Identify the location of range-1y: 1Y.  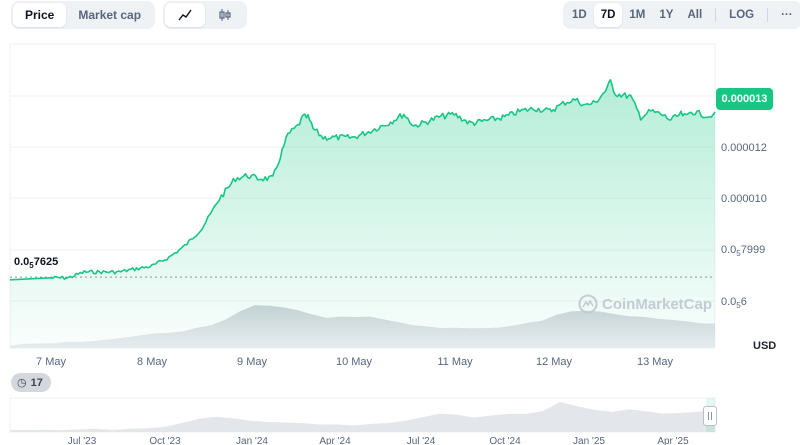
(666, 15).